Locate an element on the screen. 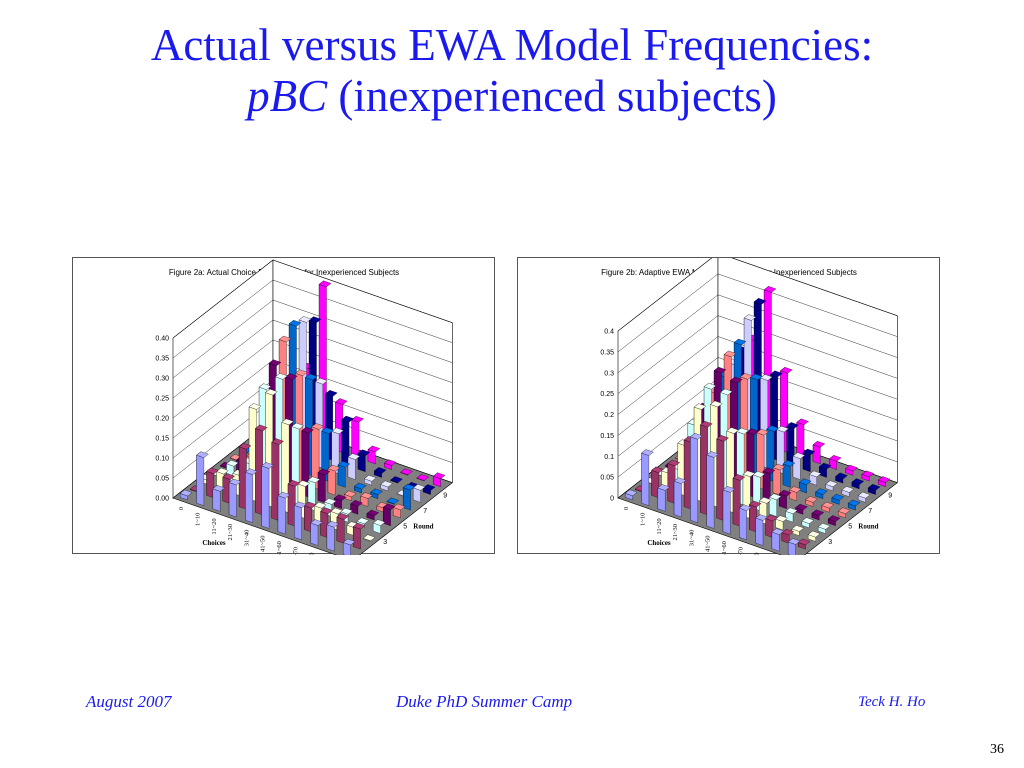  y-tick-label: 0.40 is located at coordinates (162, 339).